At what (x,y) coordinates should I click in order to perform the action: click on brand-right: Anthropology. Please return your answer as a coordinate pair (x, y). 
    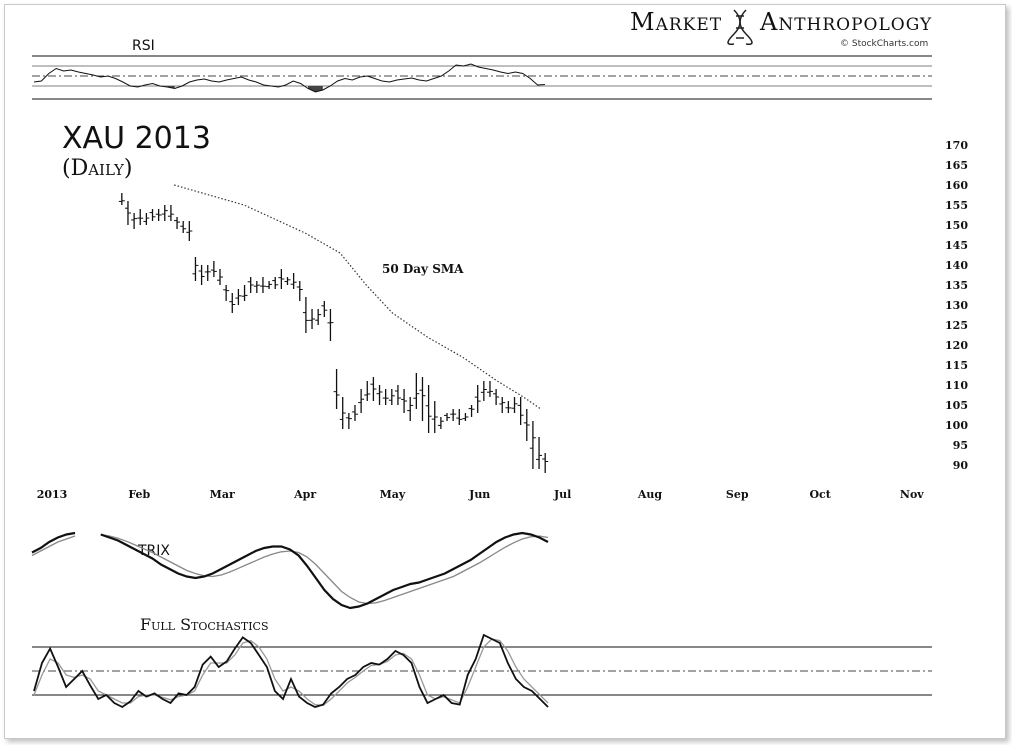
    Looking at the image, I should click on (845, 22).